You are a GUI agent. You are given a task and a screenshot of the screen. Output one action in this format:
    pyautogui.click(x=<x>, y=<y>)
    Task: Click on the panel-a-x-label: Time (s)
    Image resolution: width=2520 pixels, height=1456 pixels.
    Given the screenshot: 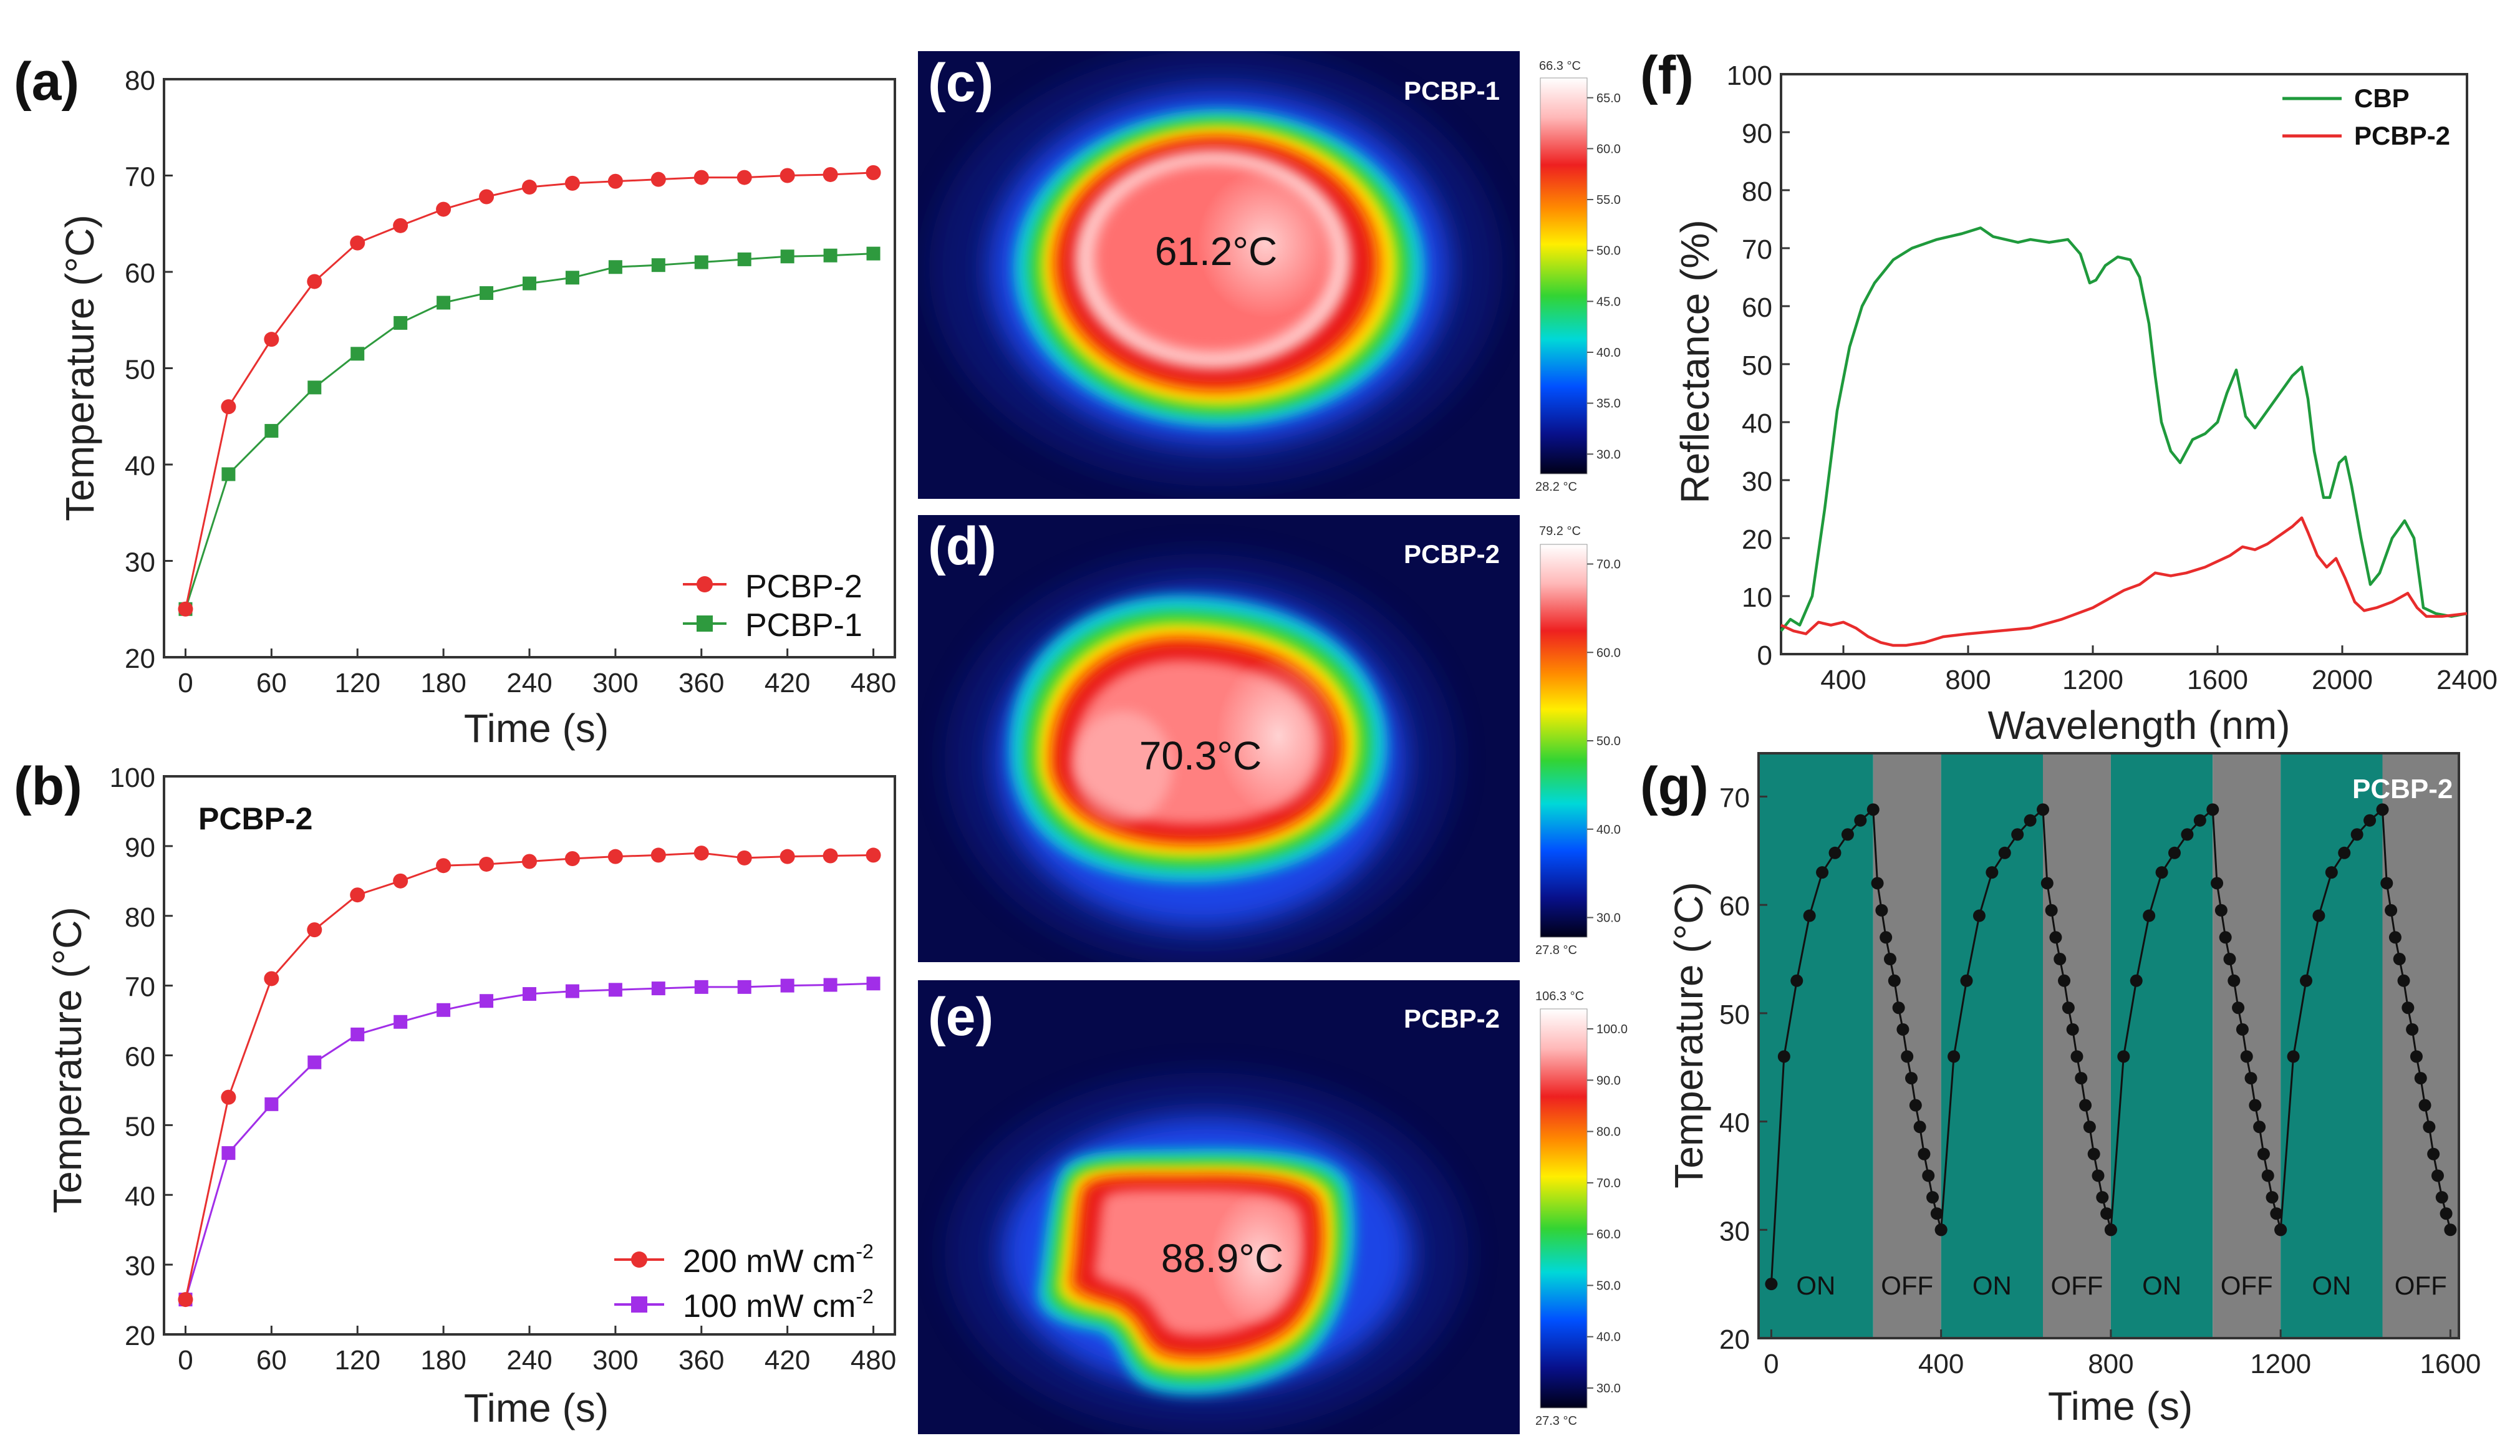 What is the action you would take?
    pyautogui.click(x=537, y=729)
    